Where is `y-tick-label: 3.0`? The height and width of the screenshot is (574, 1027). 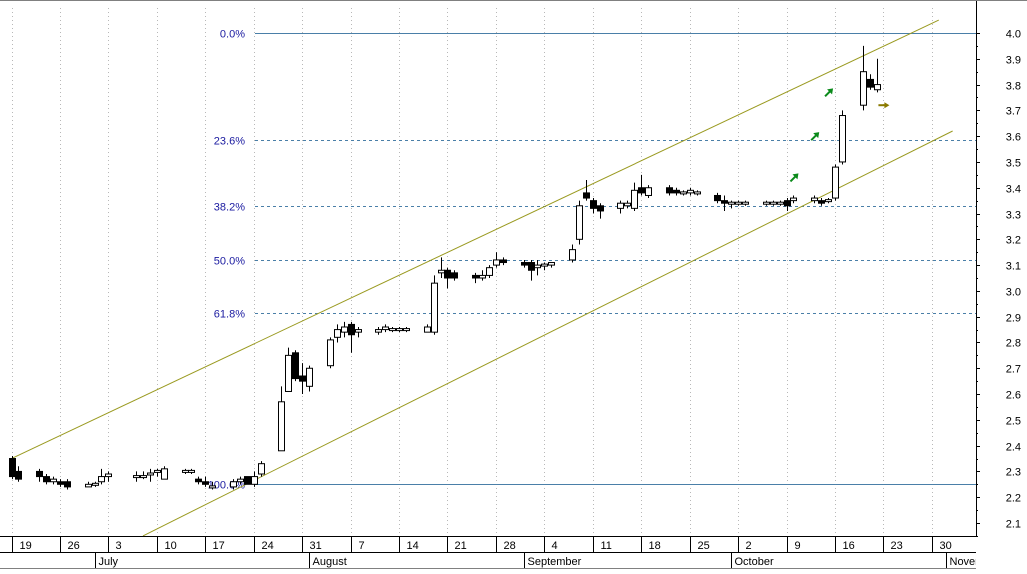
y-tick-label: 3.0 is located at coordinates (1013, 293).